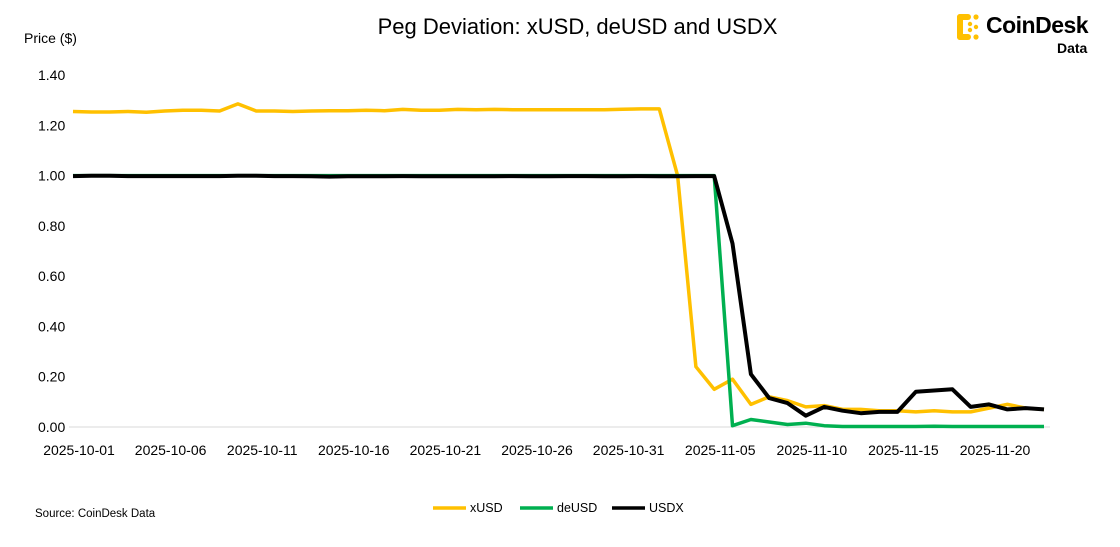  What do you see at coordinates (1037, 25) in the screenshot?
I see `logo-name: CoinDesk` at bounding box center [1037, 25].